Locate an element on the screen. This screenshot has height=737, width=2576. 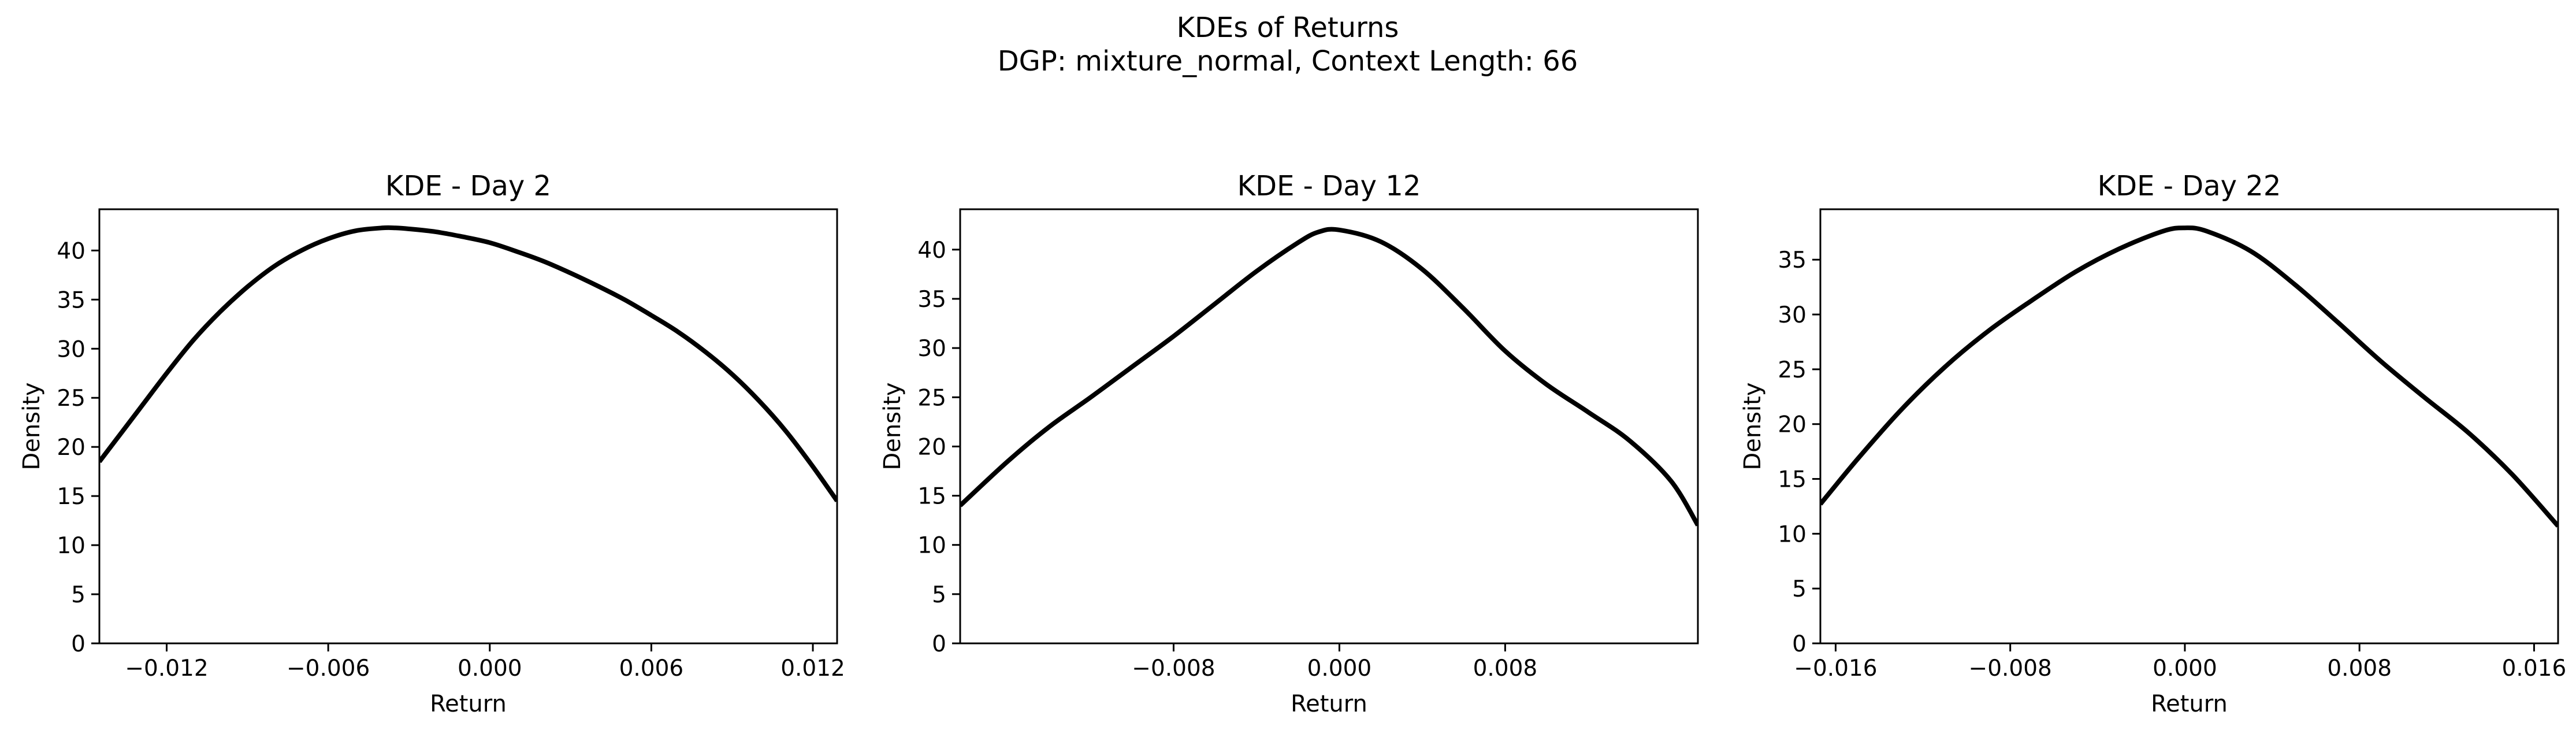
x-tick-label: 0.012 is located at coordinates (812, 668).